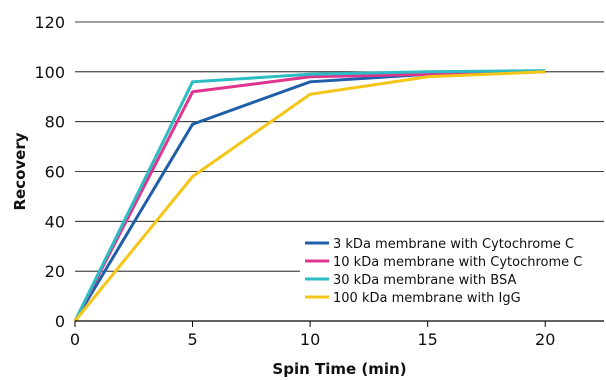 Image resolution: width=606 pixels, height=380 pixels. I want to click on x-tick-label: 10, so click(310, 339).